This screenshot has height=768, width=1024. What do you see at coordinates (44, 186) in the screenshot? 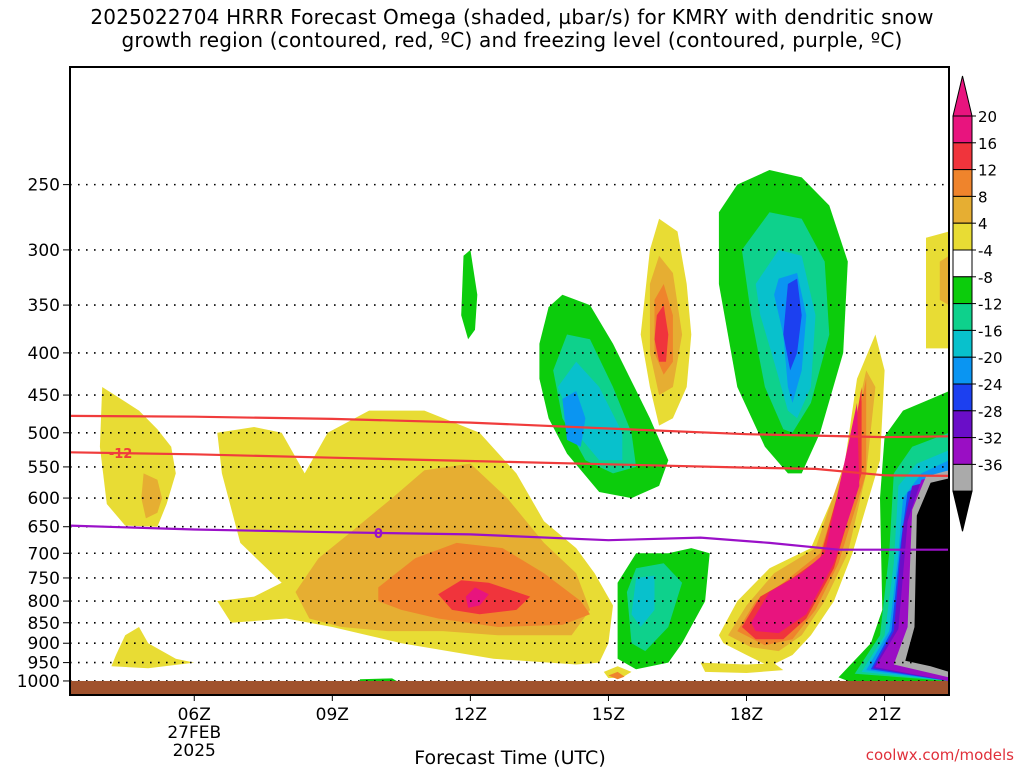
I see `y-tick-label: 250` at bounding box center [44, 186].